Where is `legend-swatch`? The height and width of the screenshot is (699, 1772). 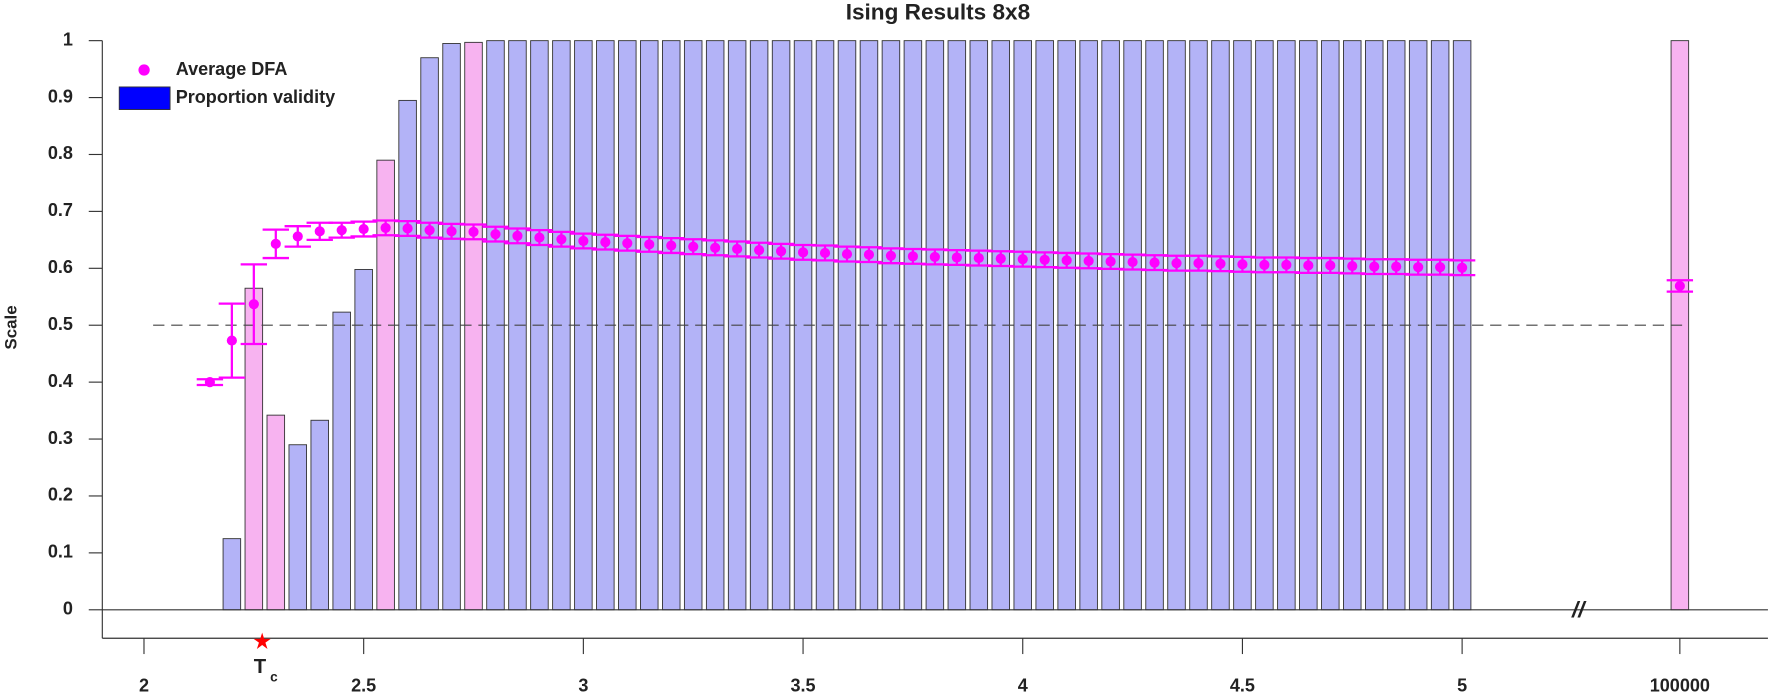
legend-swatch is located at coordinates (144, 70).